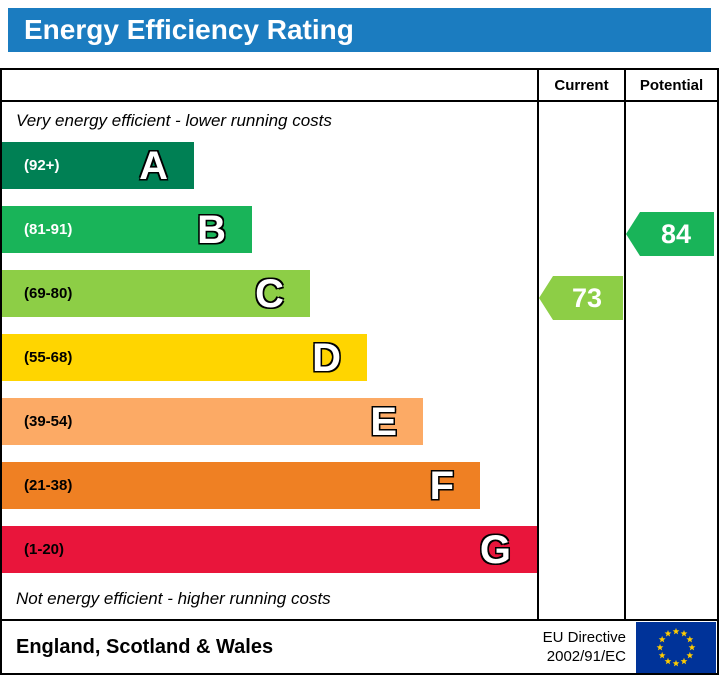 This screenshot has height=675, width=719. What do you see at coordinates (671, 360) in the screenshot?
I see `potential-column-body: 84` at bounding box center [671, 360].